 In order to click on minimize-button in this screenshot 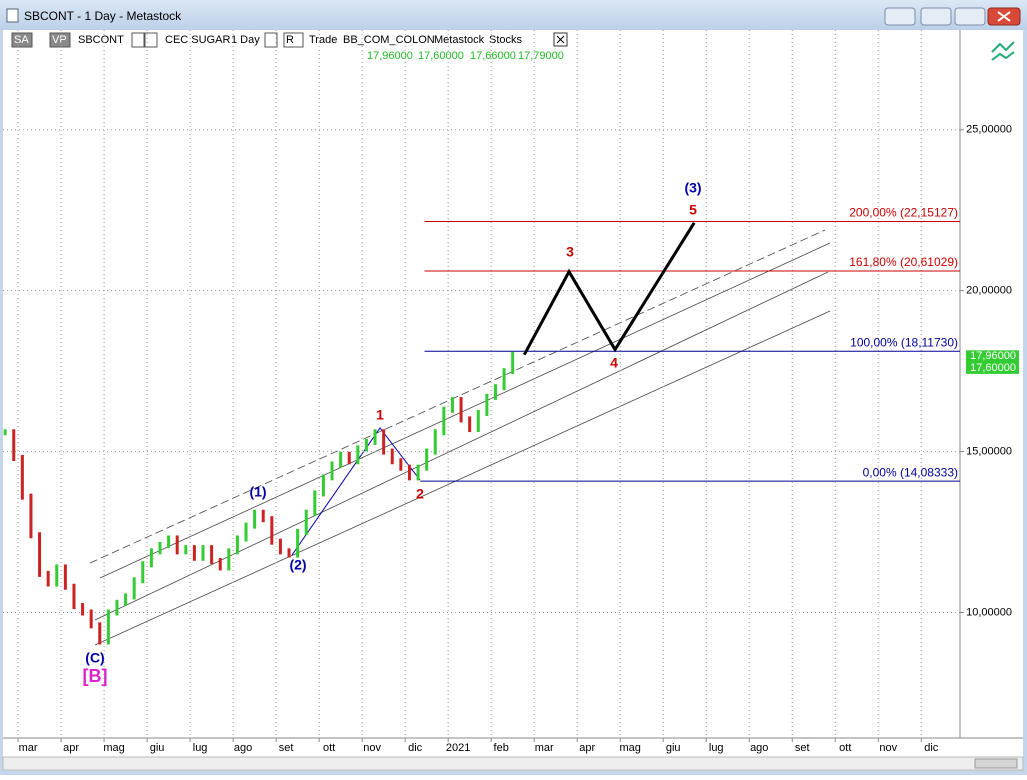, I will do `click(936, 16)`.